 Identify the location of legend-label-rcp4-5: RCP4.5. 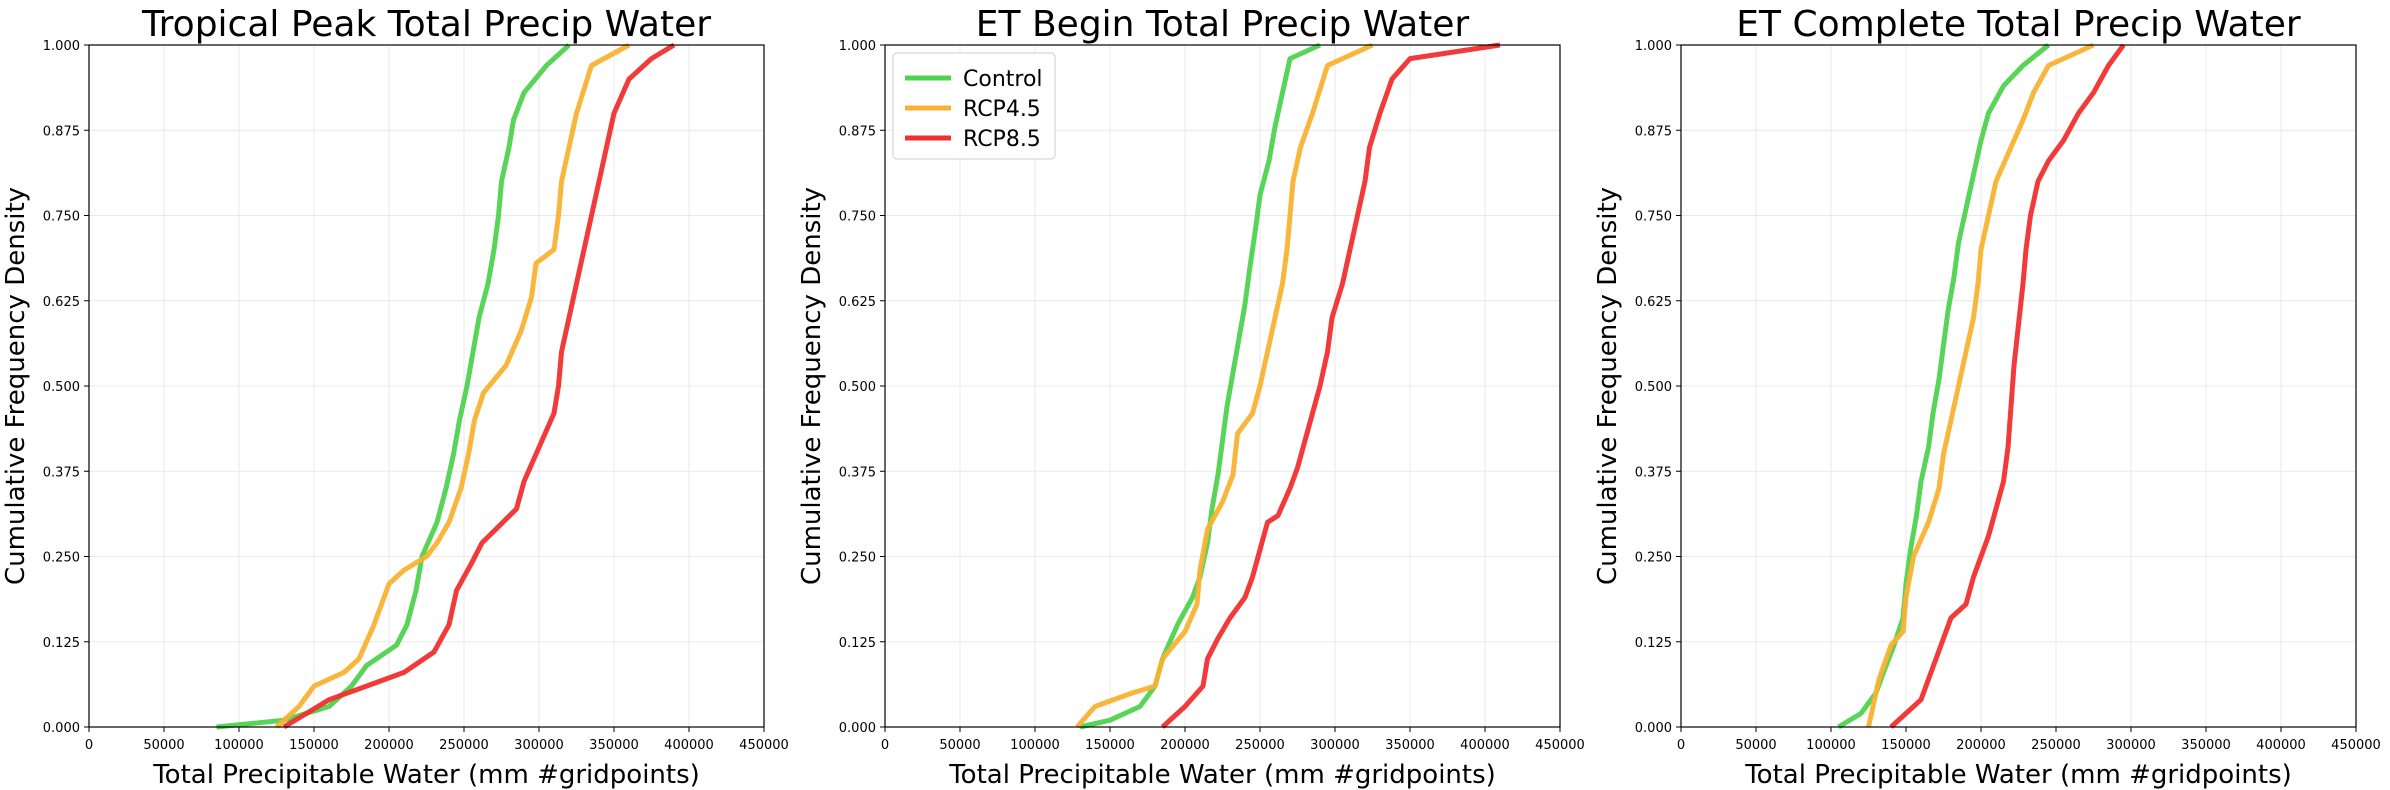
(1002, 109).